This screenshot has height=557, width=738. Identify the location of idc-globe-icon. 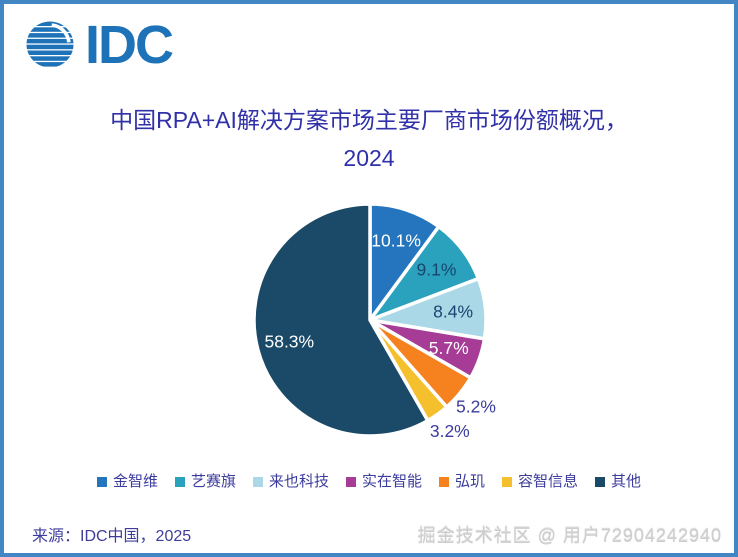
(50, 44).